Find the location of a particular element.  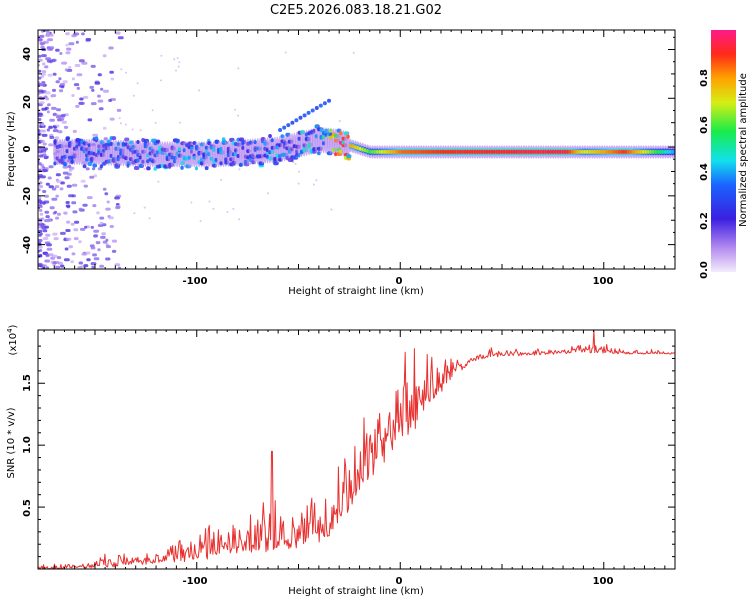

colorbar-tick-label: 0.2 is located at coordinates (704, 221).